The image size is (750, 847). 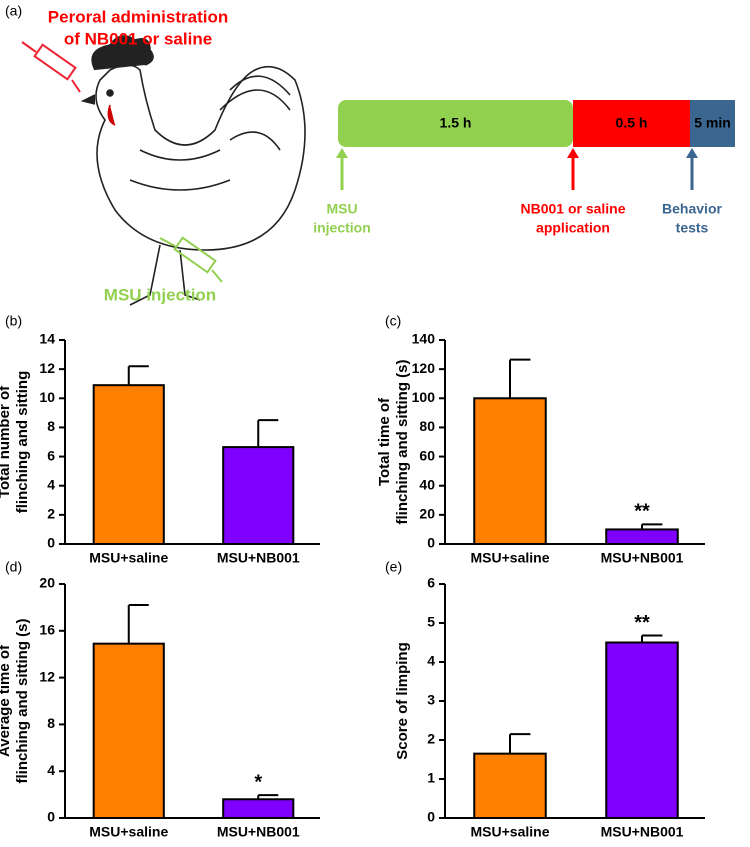 I want to click on y-tick-label: 120, so click(x=424, y=368).